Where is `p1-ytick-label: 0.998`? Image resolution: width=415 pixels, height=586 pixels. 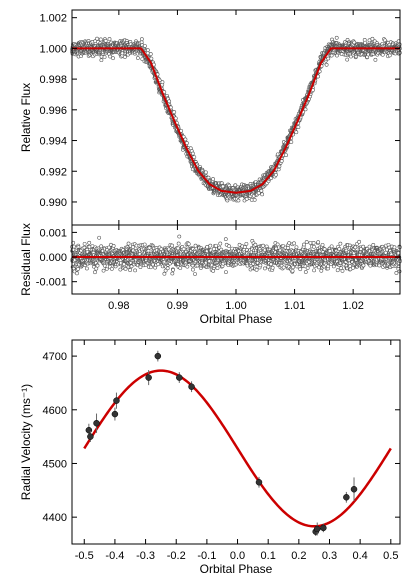 p1-ytick-label: 0.998 is located at coordinates (53, 80).